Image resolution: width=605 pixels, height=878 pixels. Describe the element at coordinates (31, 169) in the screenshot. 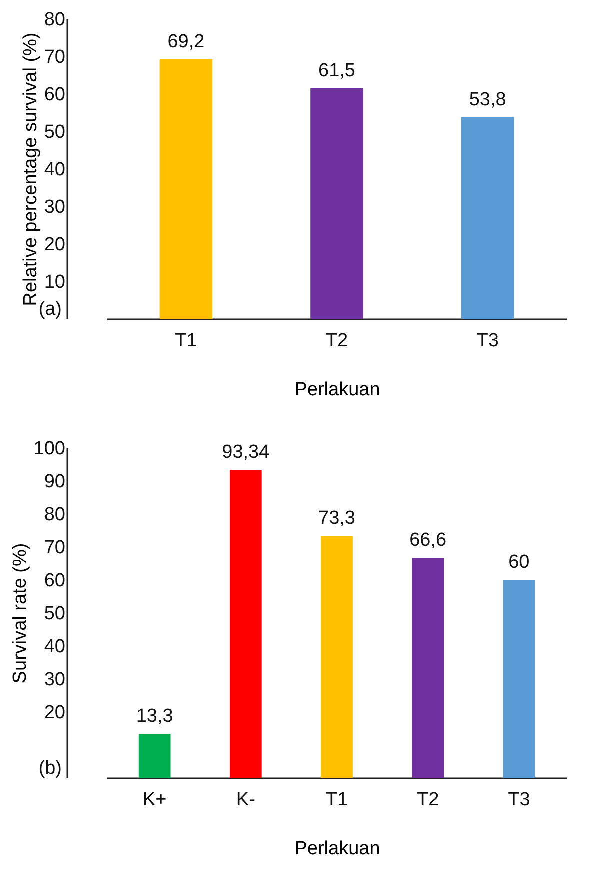

I see `y-axis-title: Relative percentage survival (%)` at that location.